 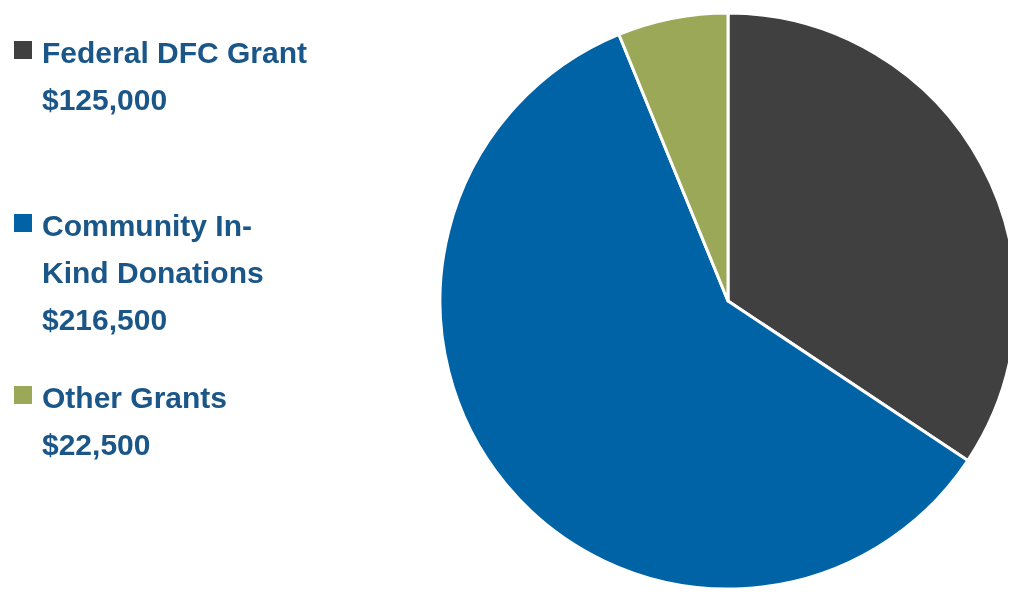 What do you see at coordinates (135, 397) in the screenshot?
I see `legend-label: Other Grants` at bounding box center [135, 397].